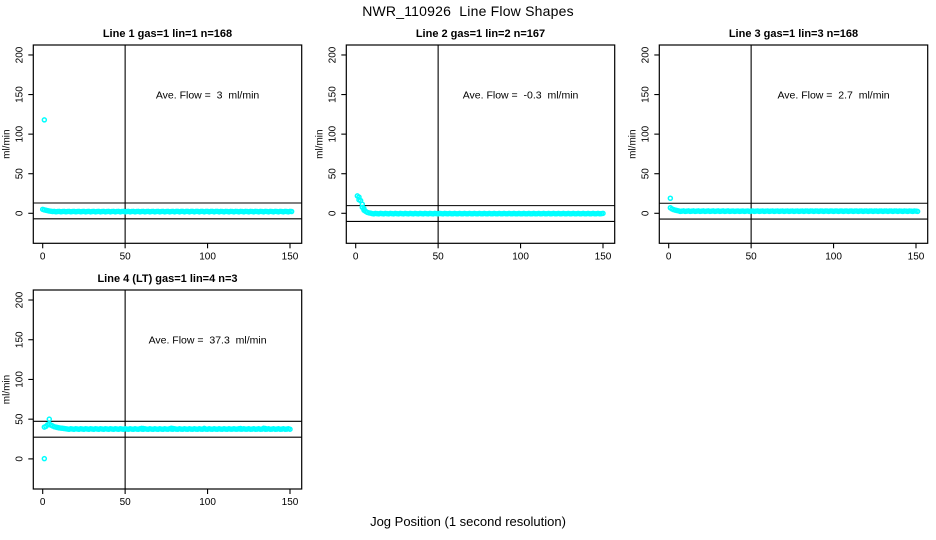 This screenshot has width=936, height=540. Describe the element at coordinates (468, 521) in the screenshot. I see `x-axis-label: Jog Position (1 second resolution)` at that location.